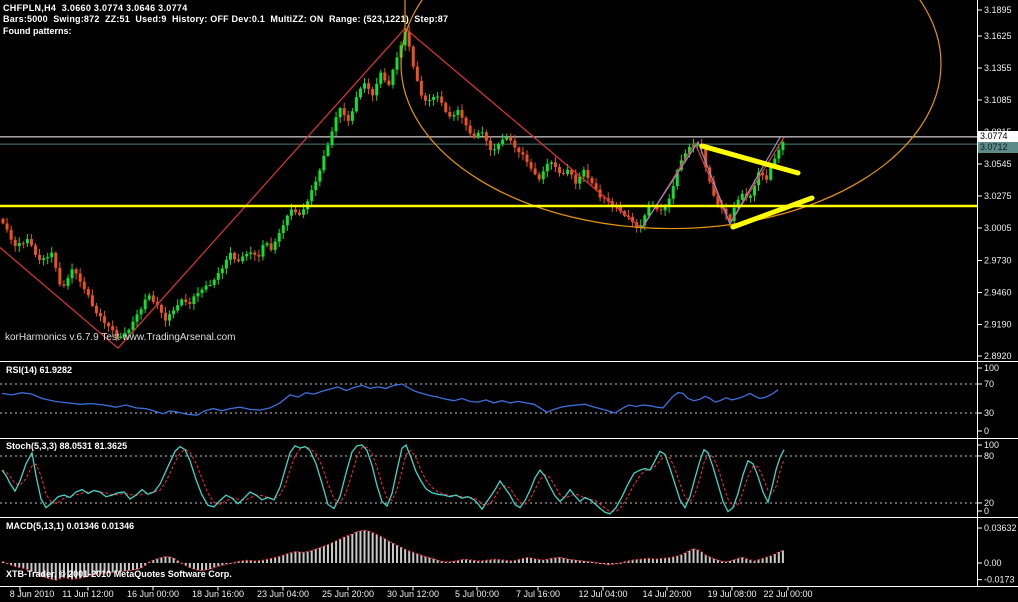  Describe the element at coordinates (986, 431) in the screenshot. I see `rsi-axis-label: 0` at that location.